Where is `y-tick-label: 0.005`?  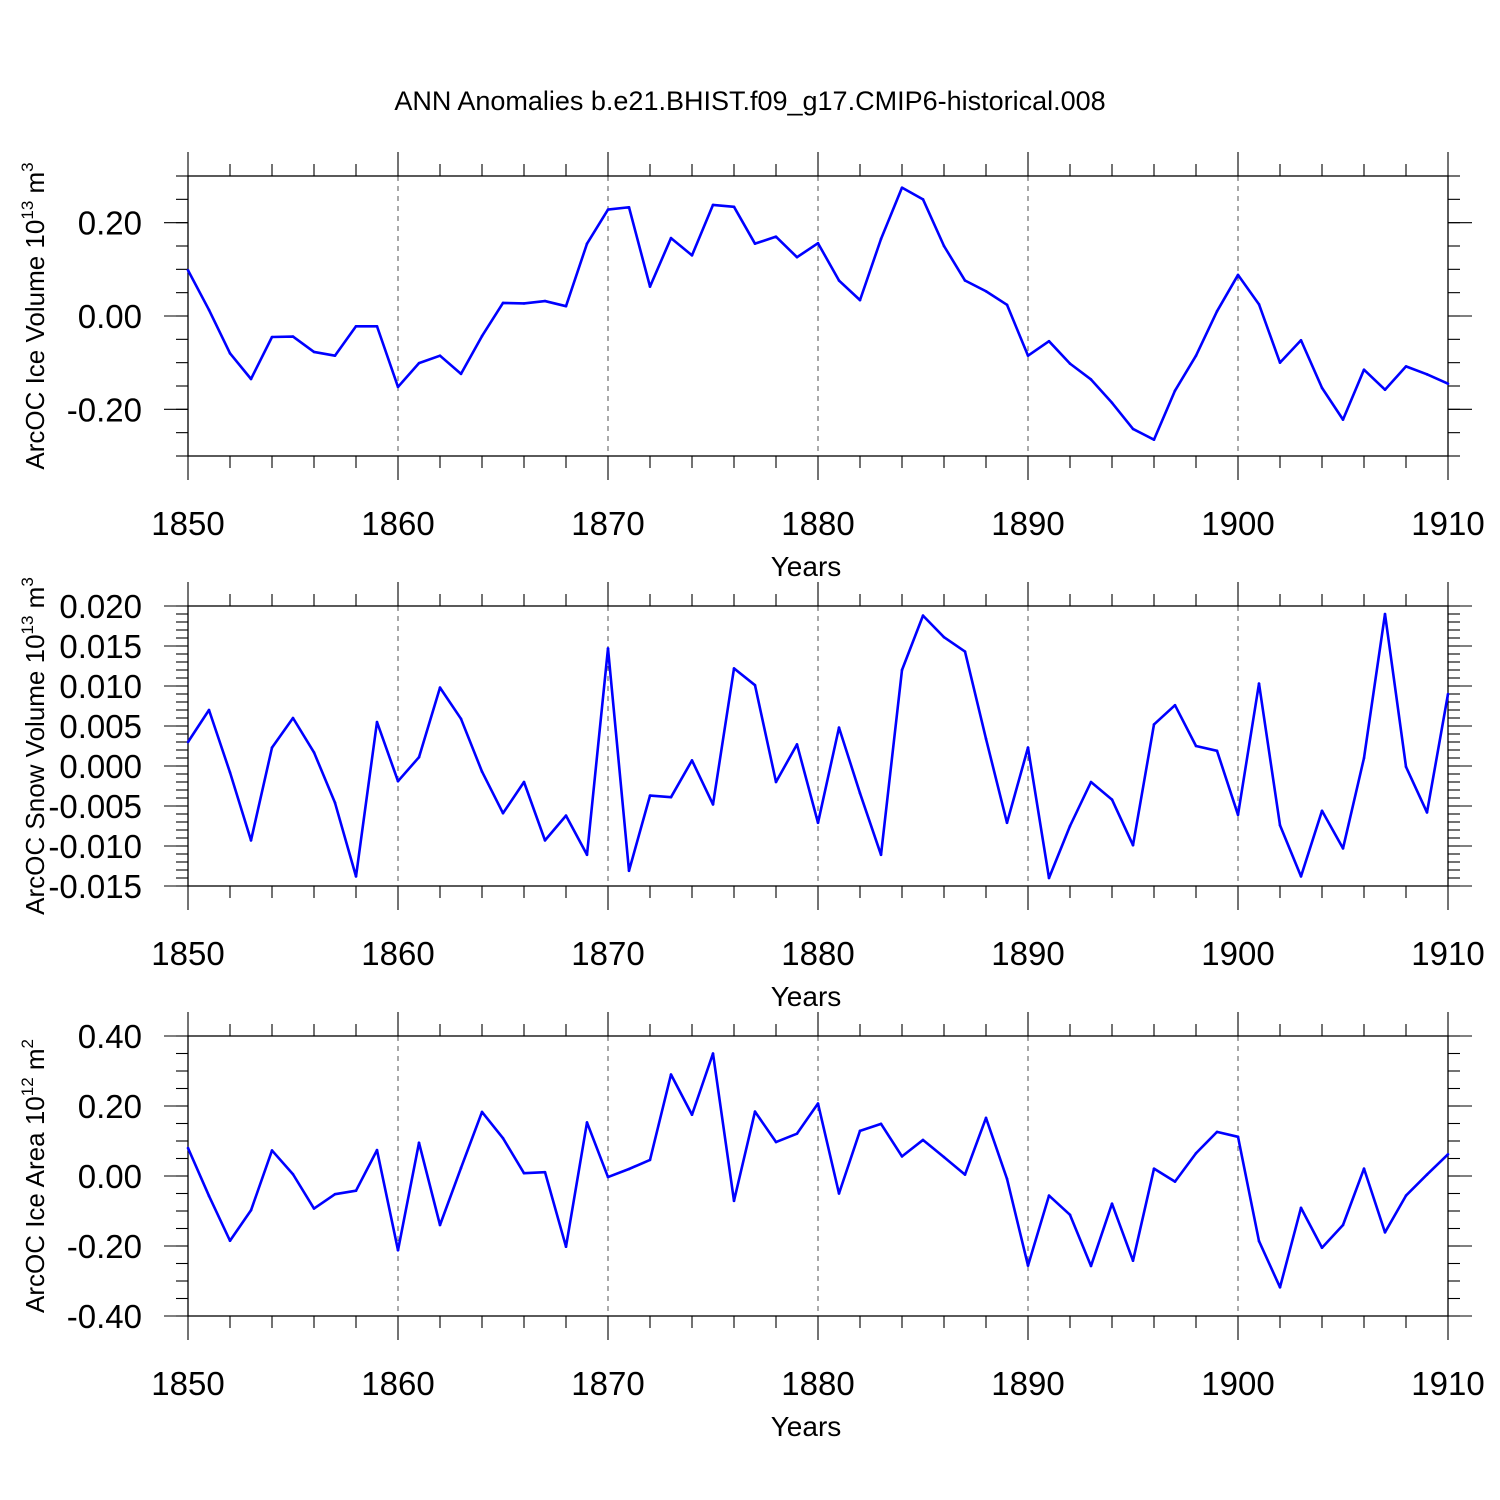 y-tick-label: 0.005 is located at coordinates (100, 726).